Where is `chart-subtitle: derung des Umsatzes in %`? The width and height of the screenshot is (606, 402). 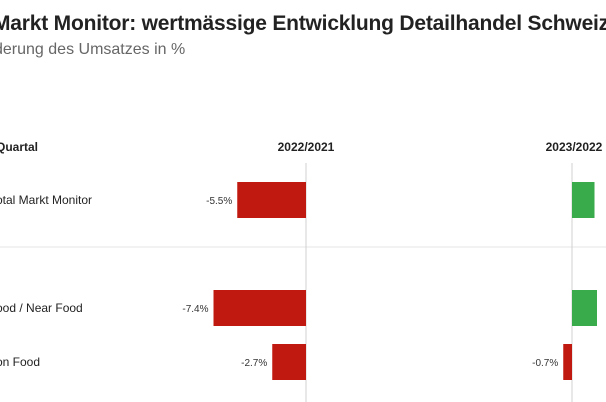
chart-subtitle: derung des Umsatzes in % is located at coordinates (93, 49).